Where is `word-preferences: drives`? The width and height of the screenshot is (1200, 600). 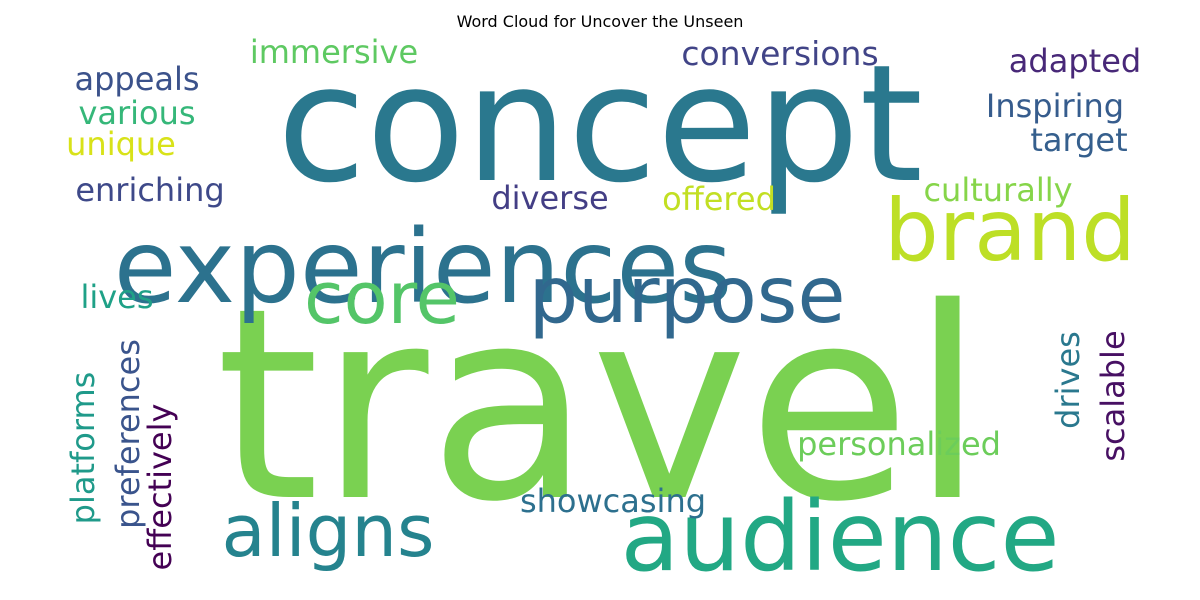
word-preferences: drives is located at coordinates (1068, 380).